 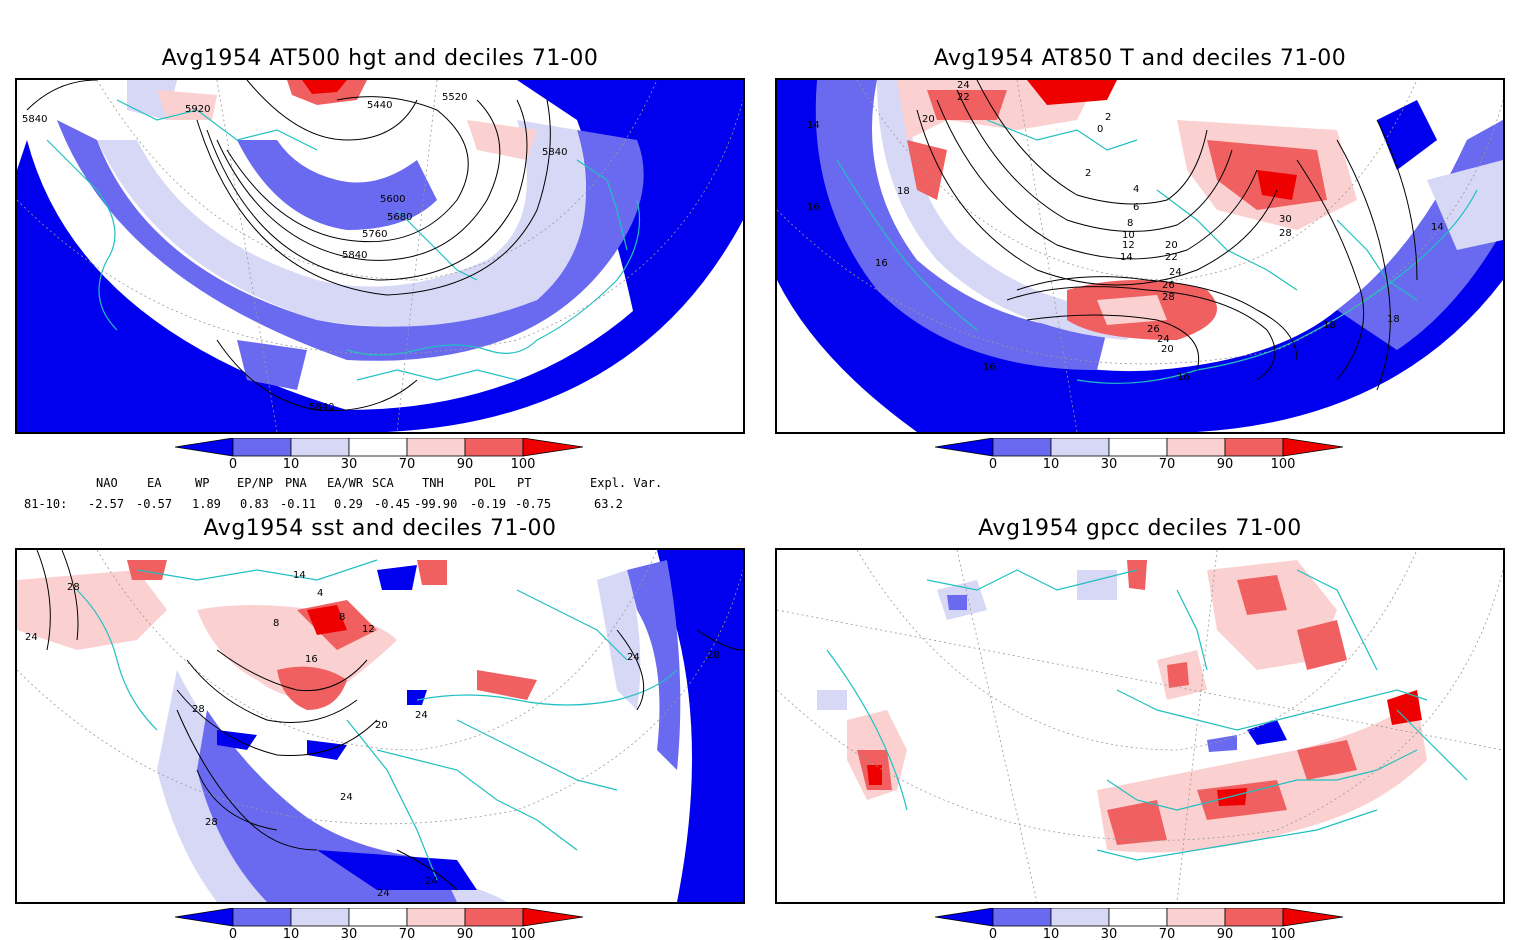 What do you see at coordinates (379, 924) in the screenshot?
I see `colorbar-3: 0 10 30 70 90 100` at bounding box center [379, 924].